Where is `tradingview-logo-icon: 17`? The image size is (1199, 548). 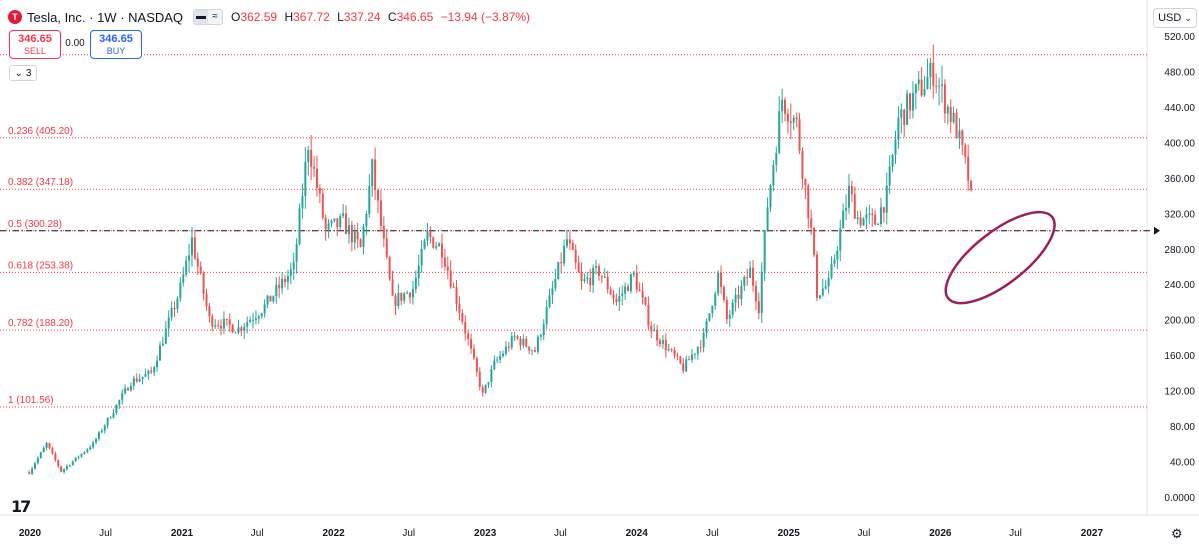 tradingview-logo-icon: 17 is located at coordinates (21, 506).